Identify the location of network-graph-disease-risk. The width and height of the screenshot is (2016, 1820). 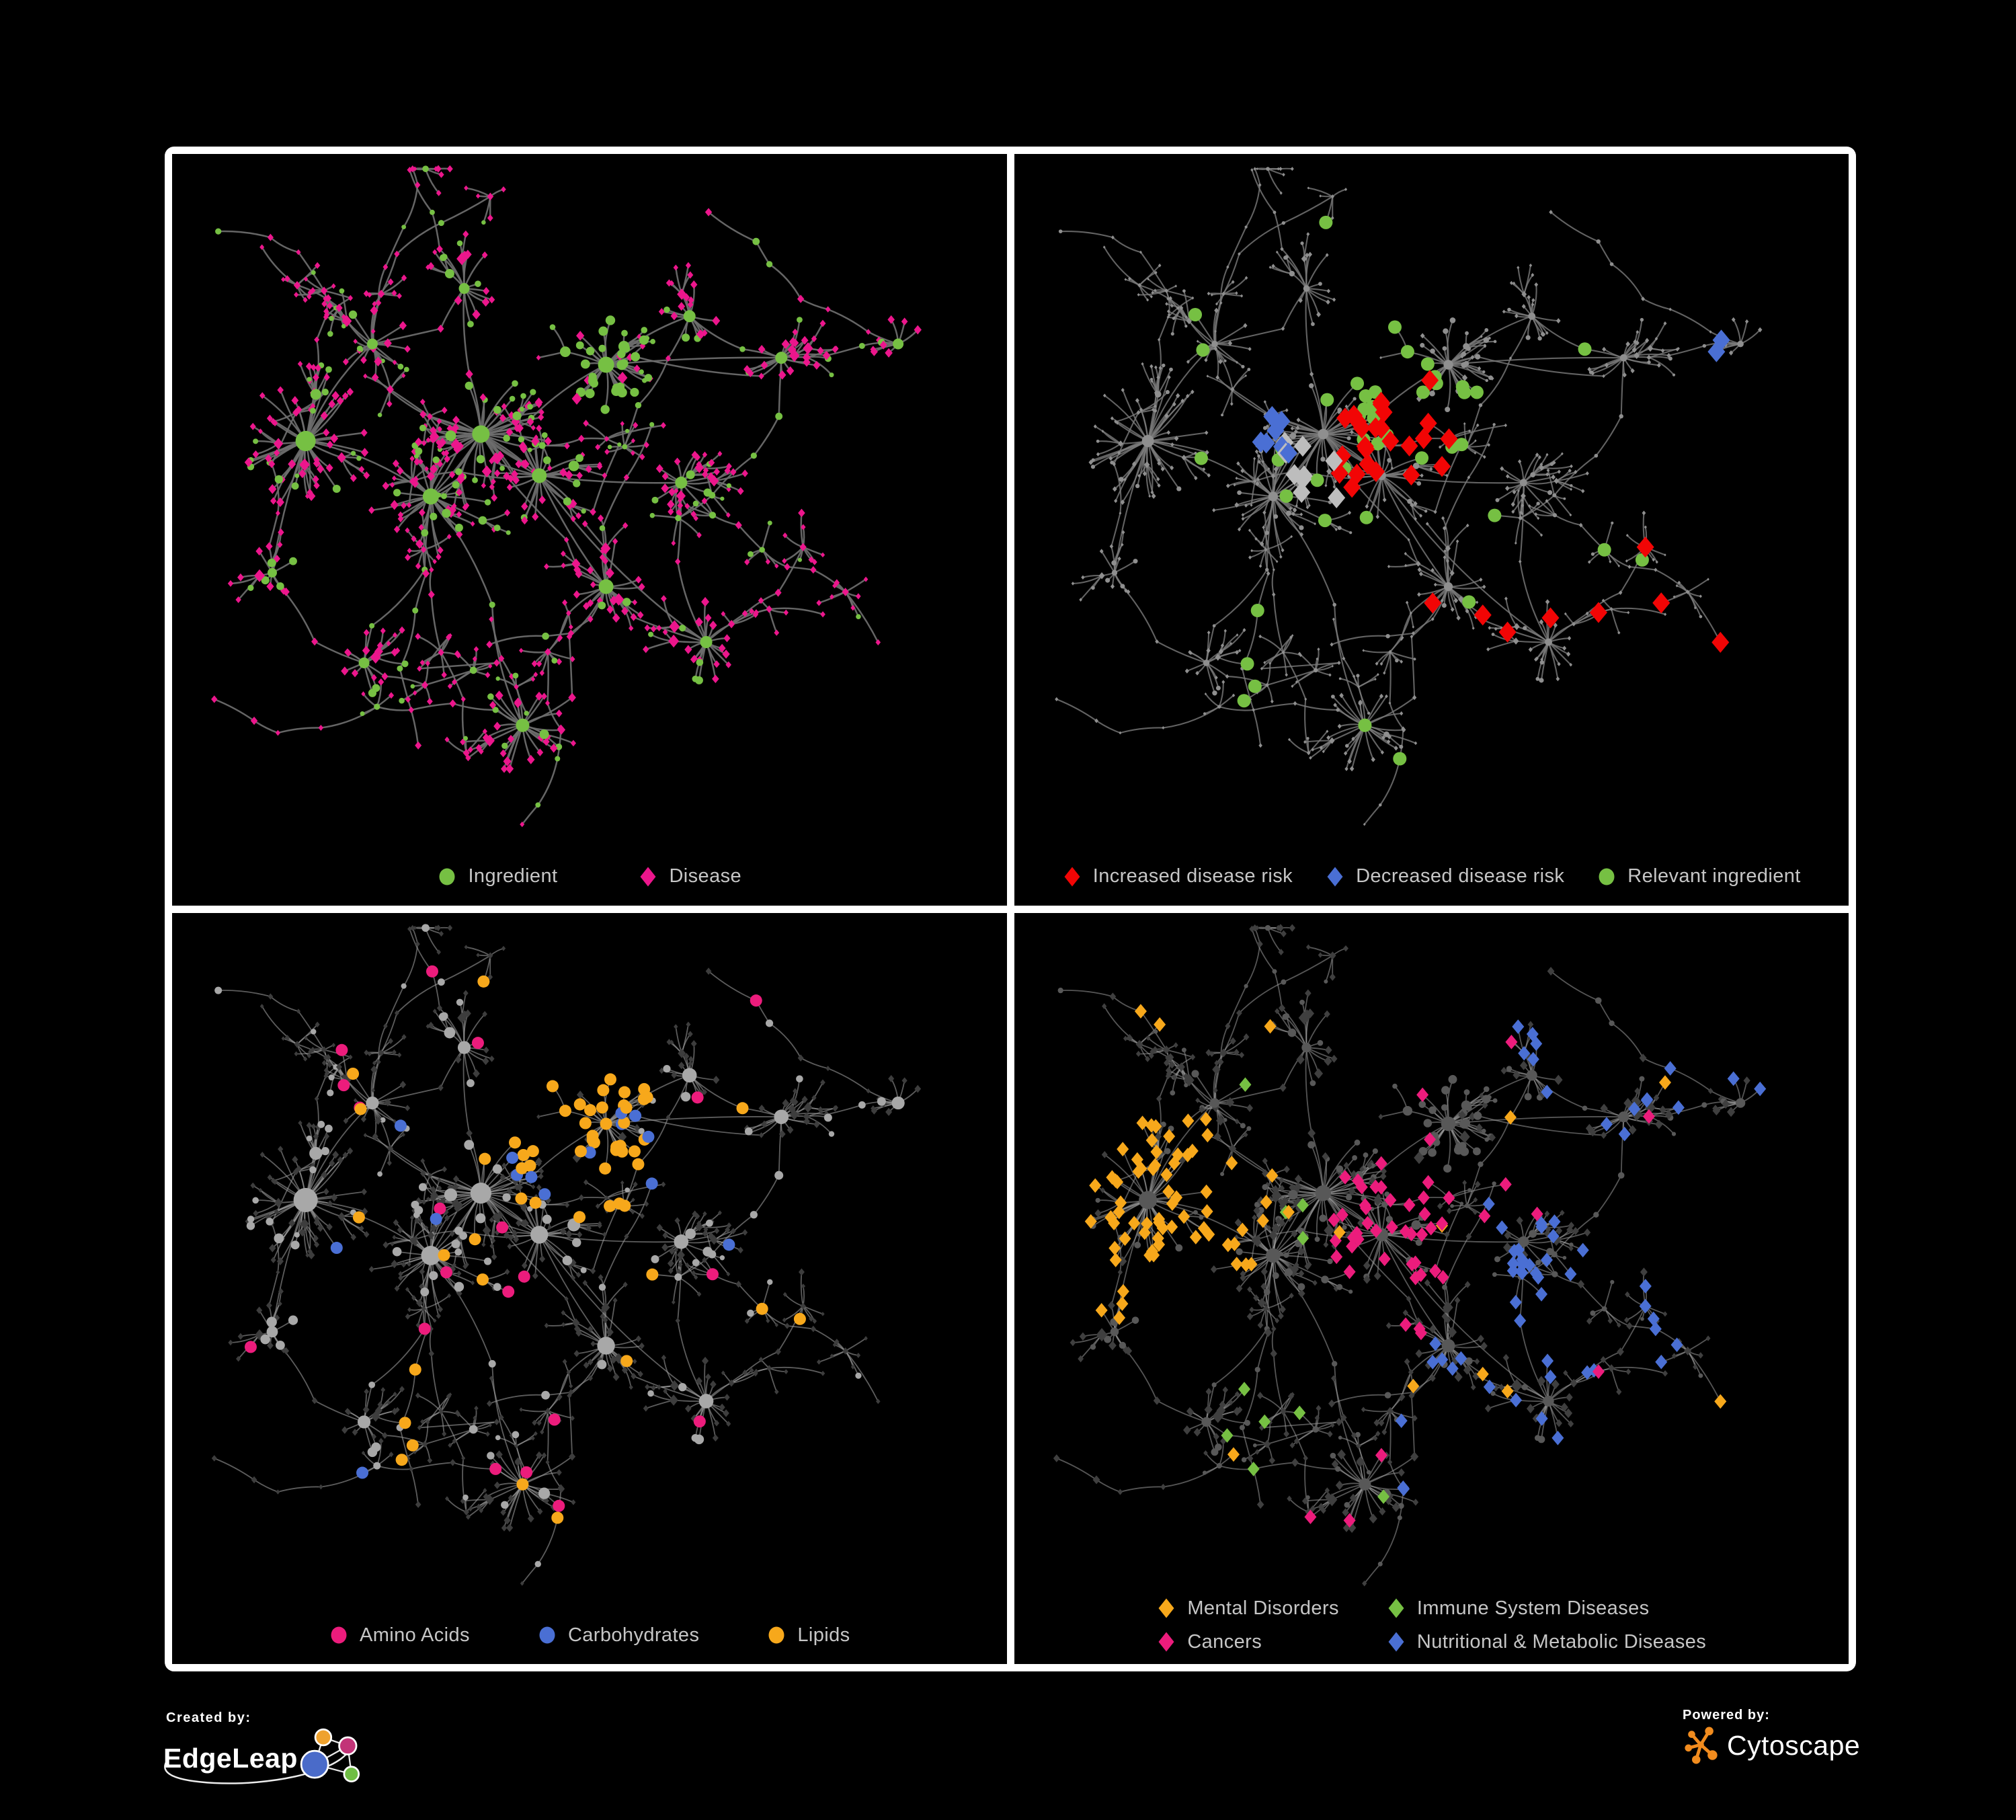
(1408, 496).